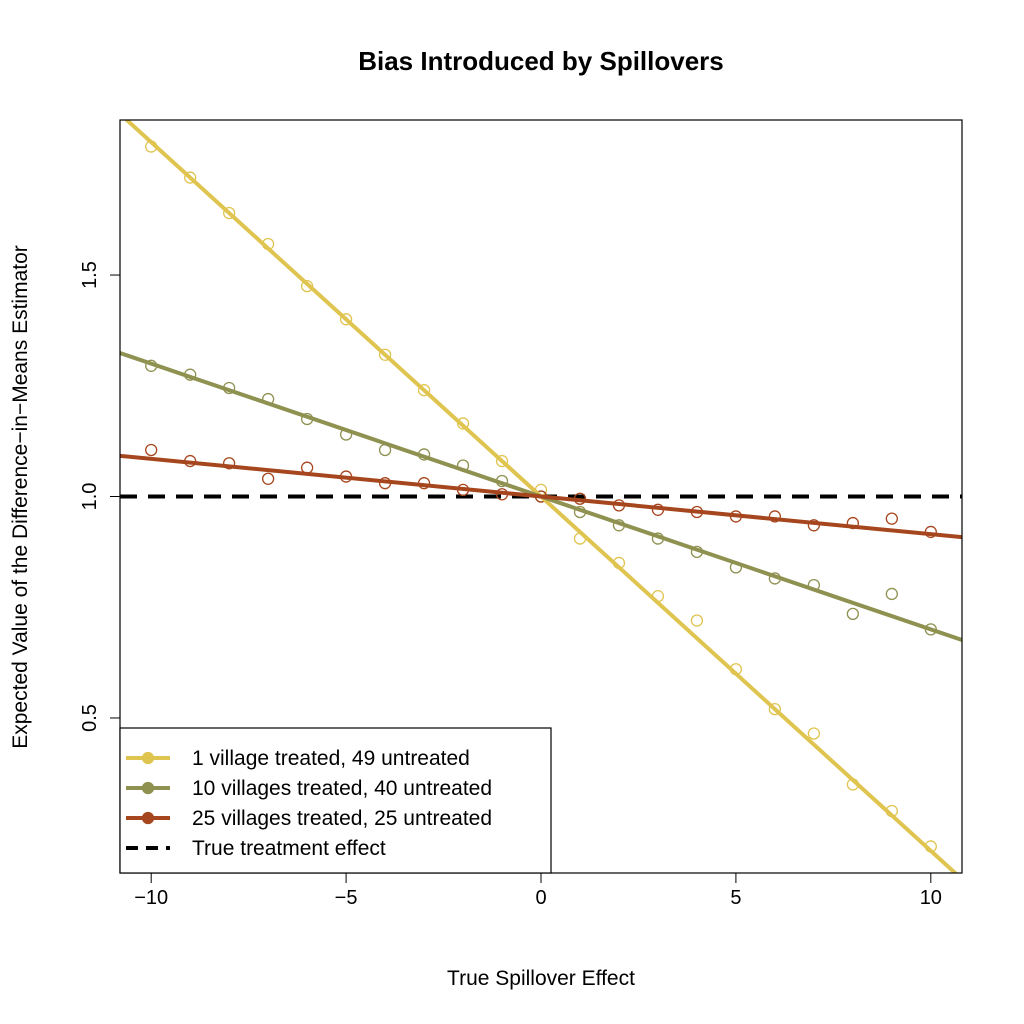  Describe the element at coordinates (735, 898) in the screenshot. I see `x-tick-label: 5` at that location.